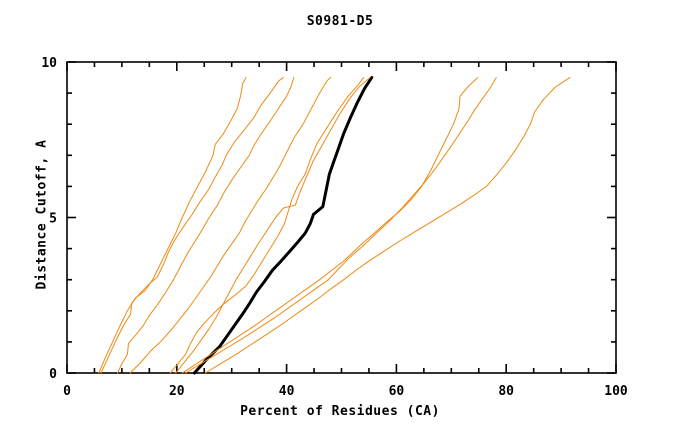 This screenshot has width=680, height=440. I want to click on y-tick-label: 0, so click(53, 374).